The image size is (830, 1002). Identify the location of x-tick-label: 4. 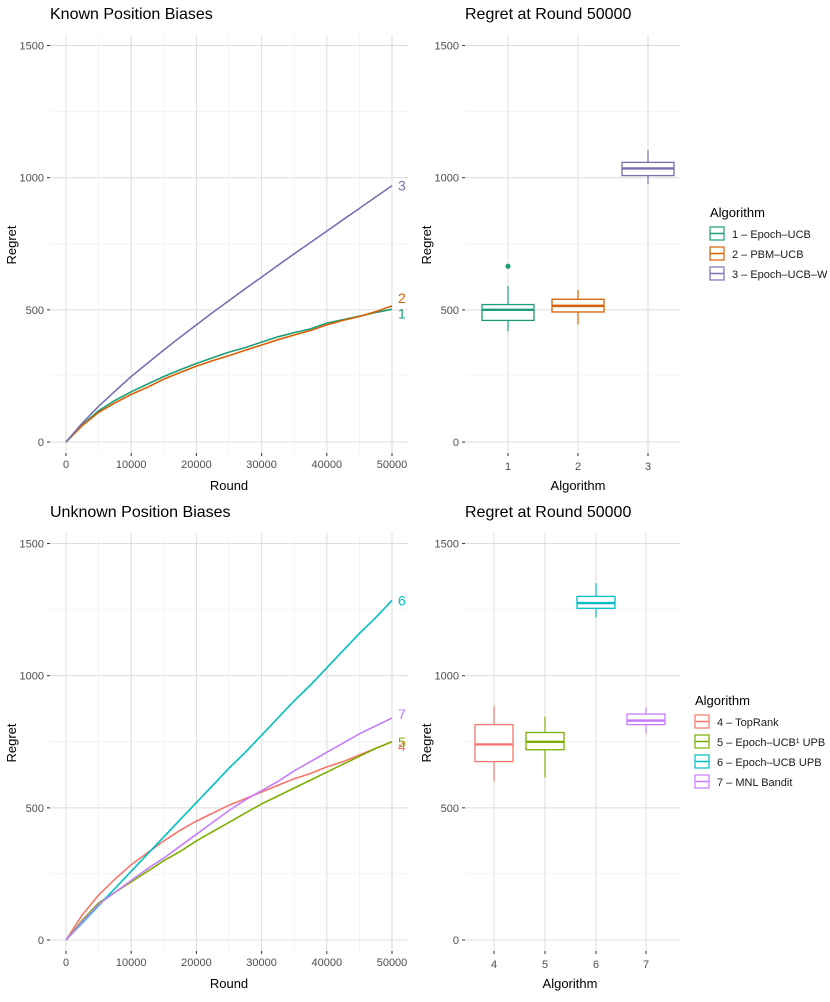
(494, 965).